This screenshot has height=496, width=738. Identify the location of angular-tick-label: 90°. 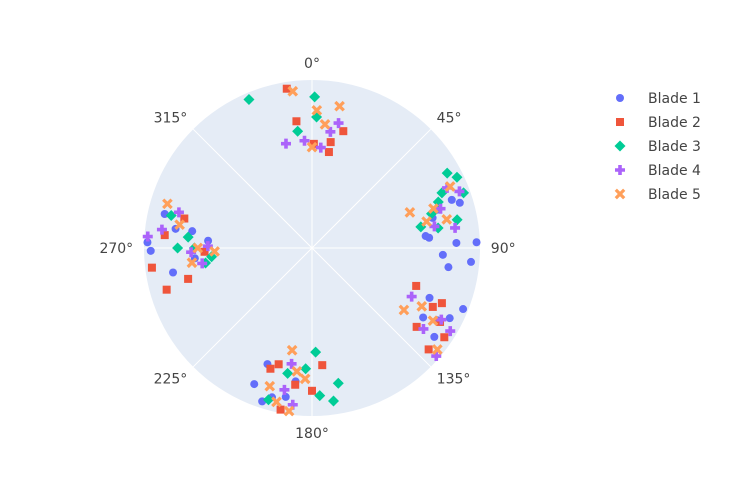
(503, 249).